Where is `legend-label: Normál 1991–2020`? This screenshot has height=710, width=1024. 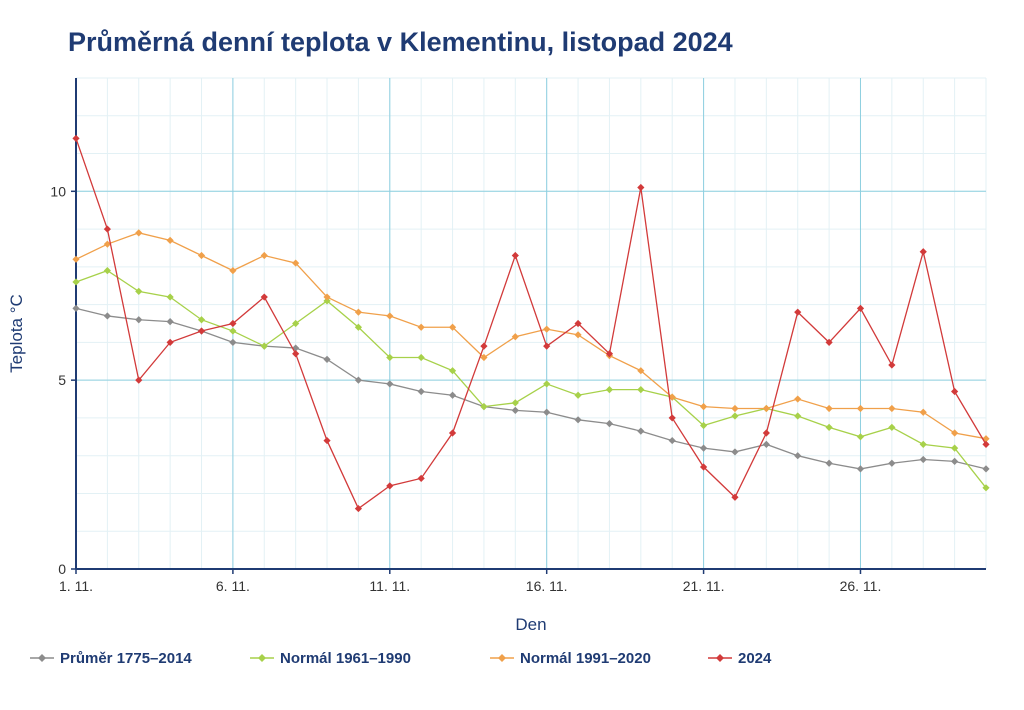
legend-label: Normál 1991–2020 is located at coordinates (585, 658).